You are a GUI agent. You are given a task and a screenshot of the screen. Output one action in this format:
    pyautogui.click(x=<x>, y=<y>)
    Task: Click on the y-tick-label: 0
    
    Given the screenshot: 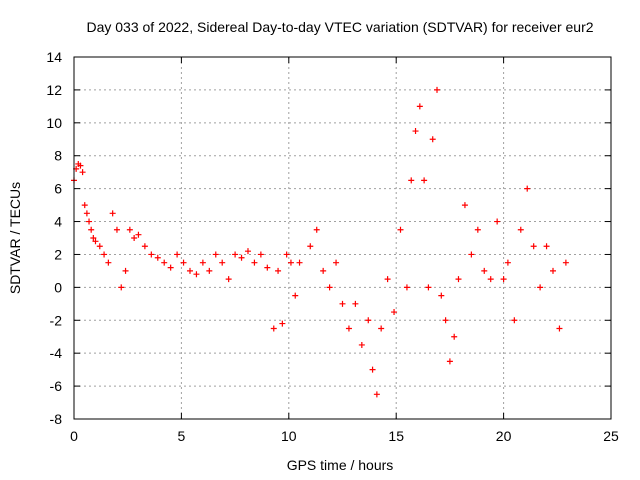 What is the action you would take?
    pyautogui.click(x=58, y=287)
    